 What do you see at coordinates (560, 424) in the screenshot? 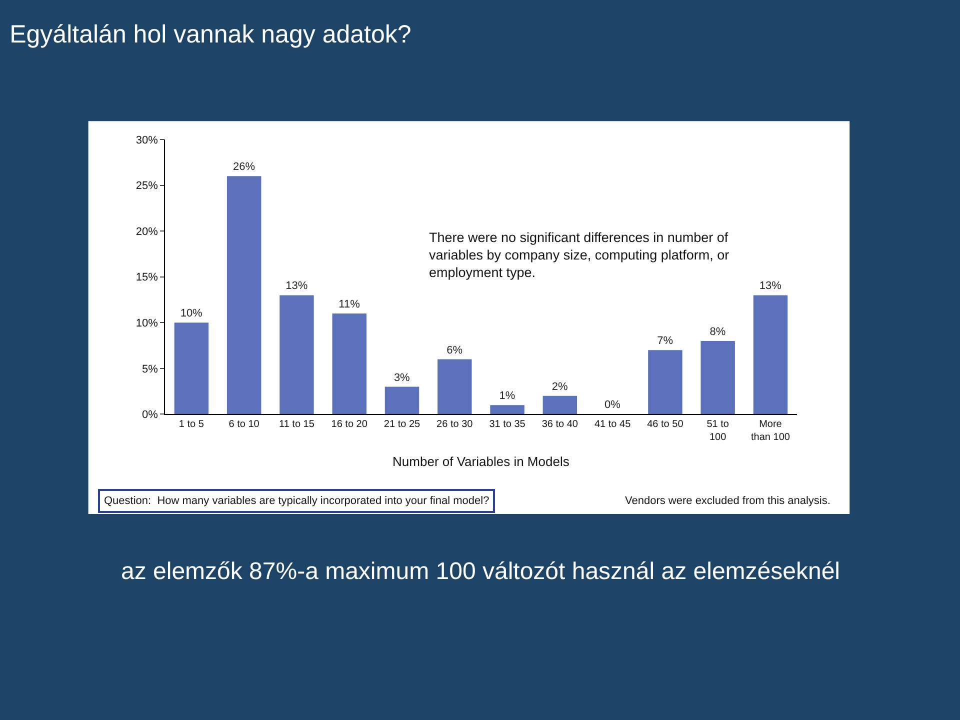
I see `x-tick-label: 36 to 40` at bounding box center [560, 424].